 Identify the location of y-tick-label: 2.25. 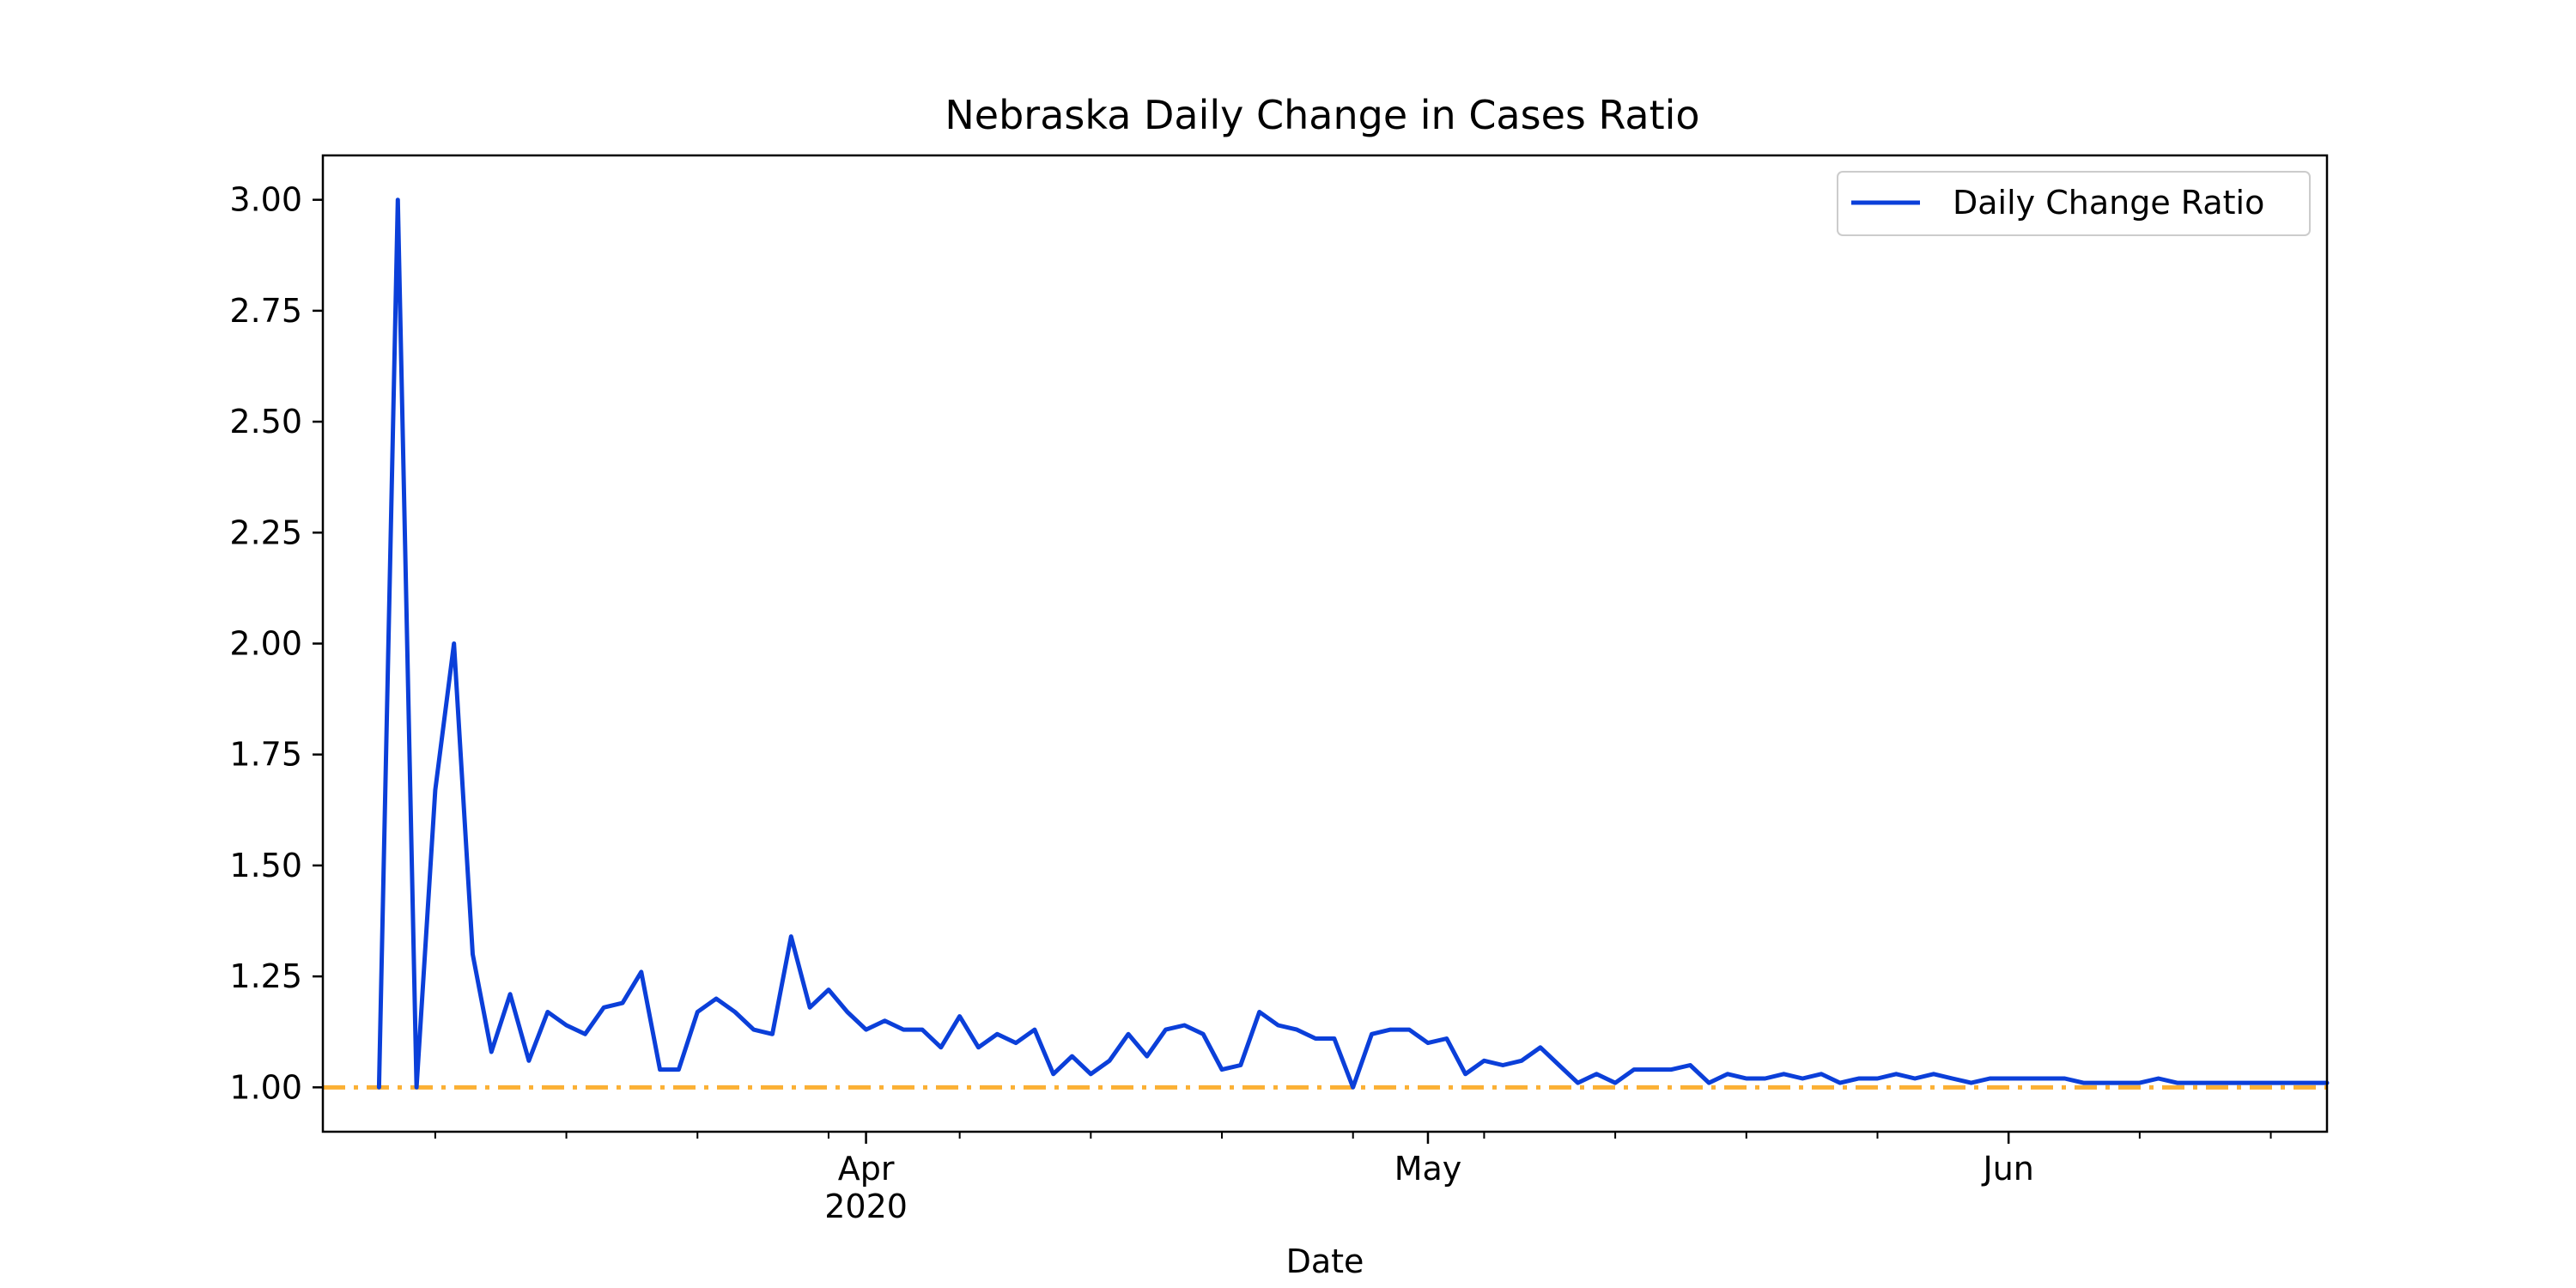
(265, 532).